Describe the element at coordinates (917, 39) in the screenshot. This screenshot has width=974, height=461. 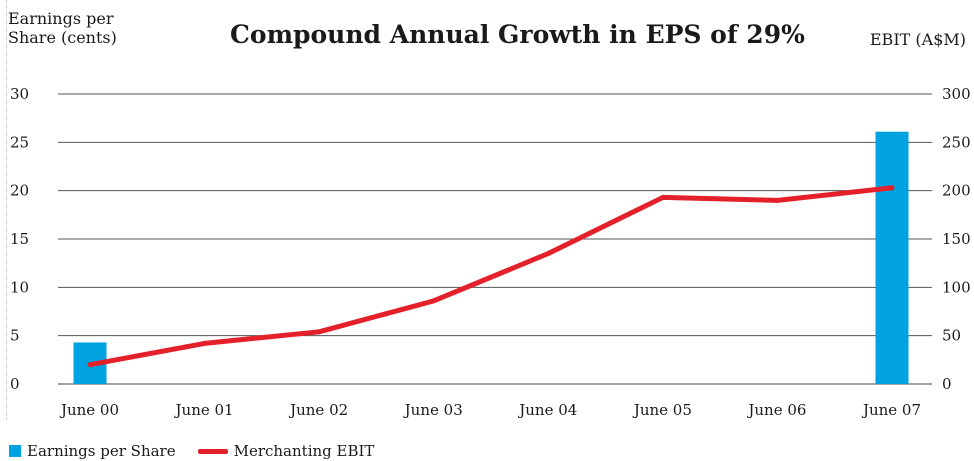
I see `right-axis-label: EBIT (A$M)` at that location.